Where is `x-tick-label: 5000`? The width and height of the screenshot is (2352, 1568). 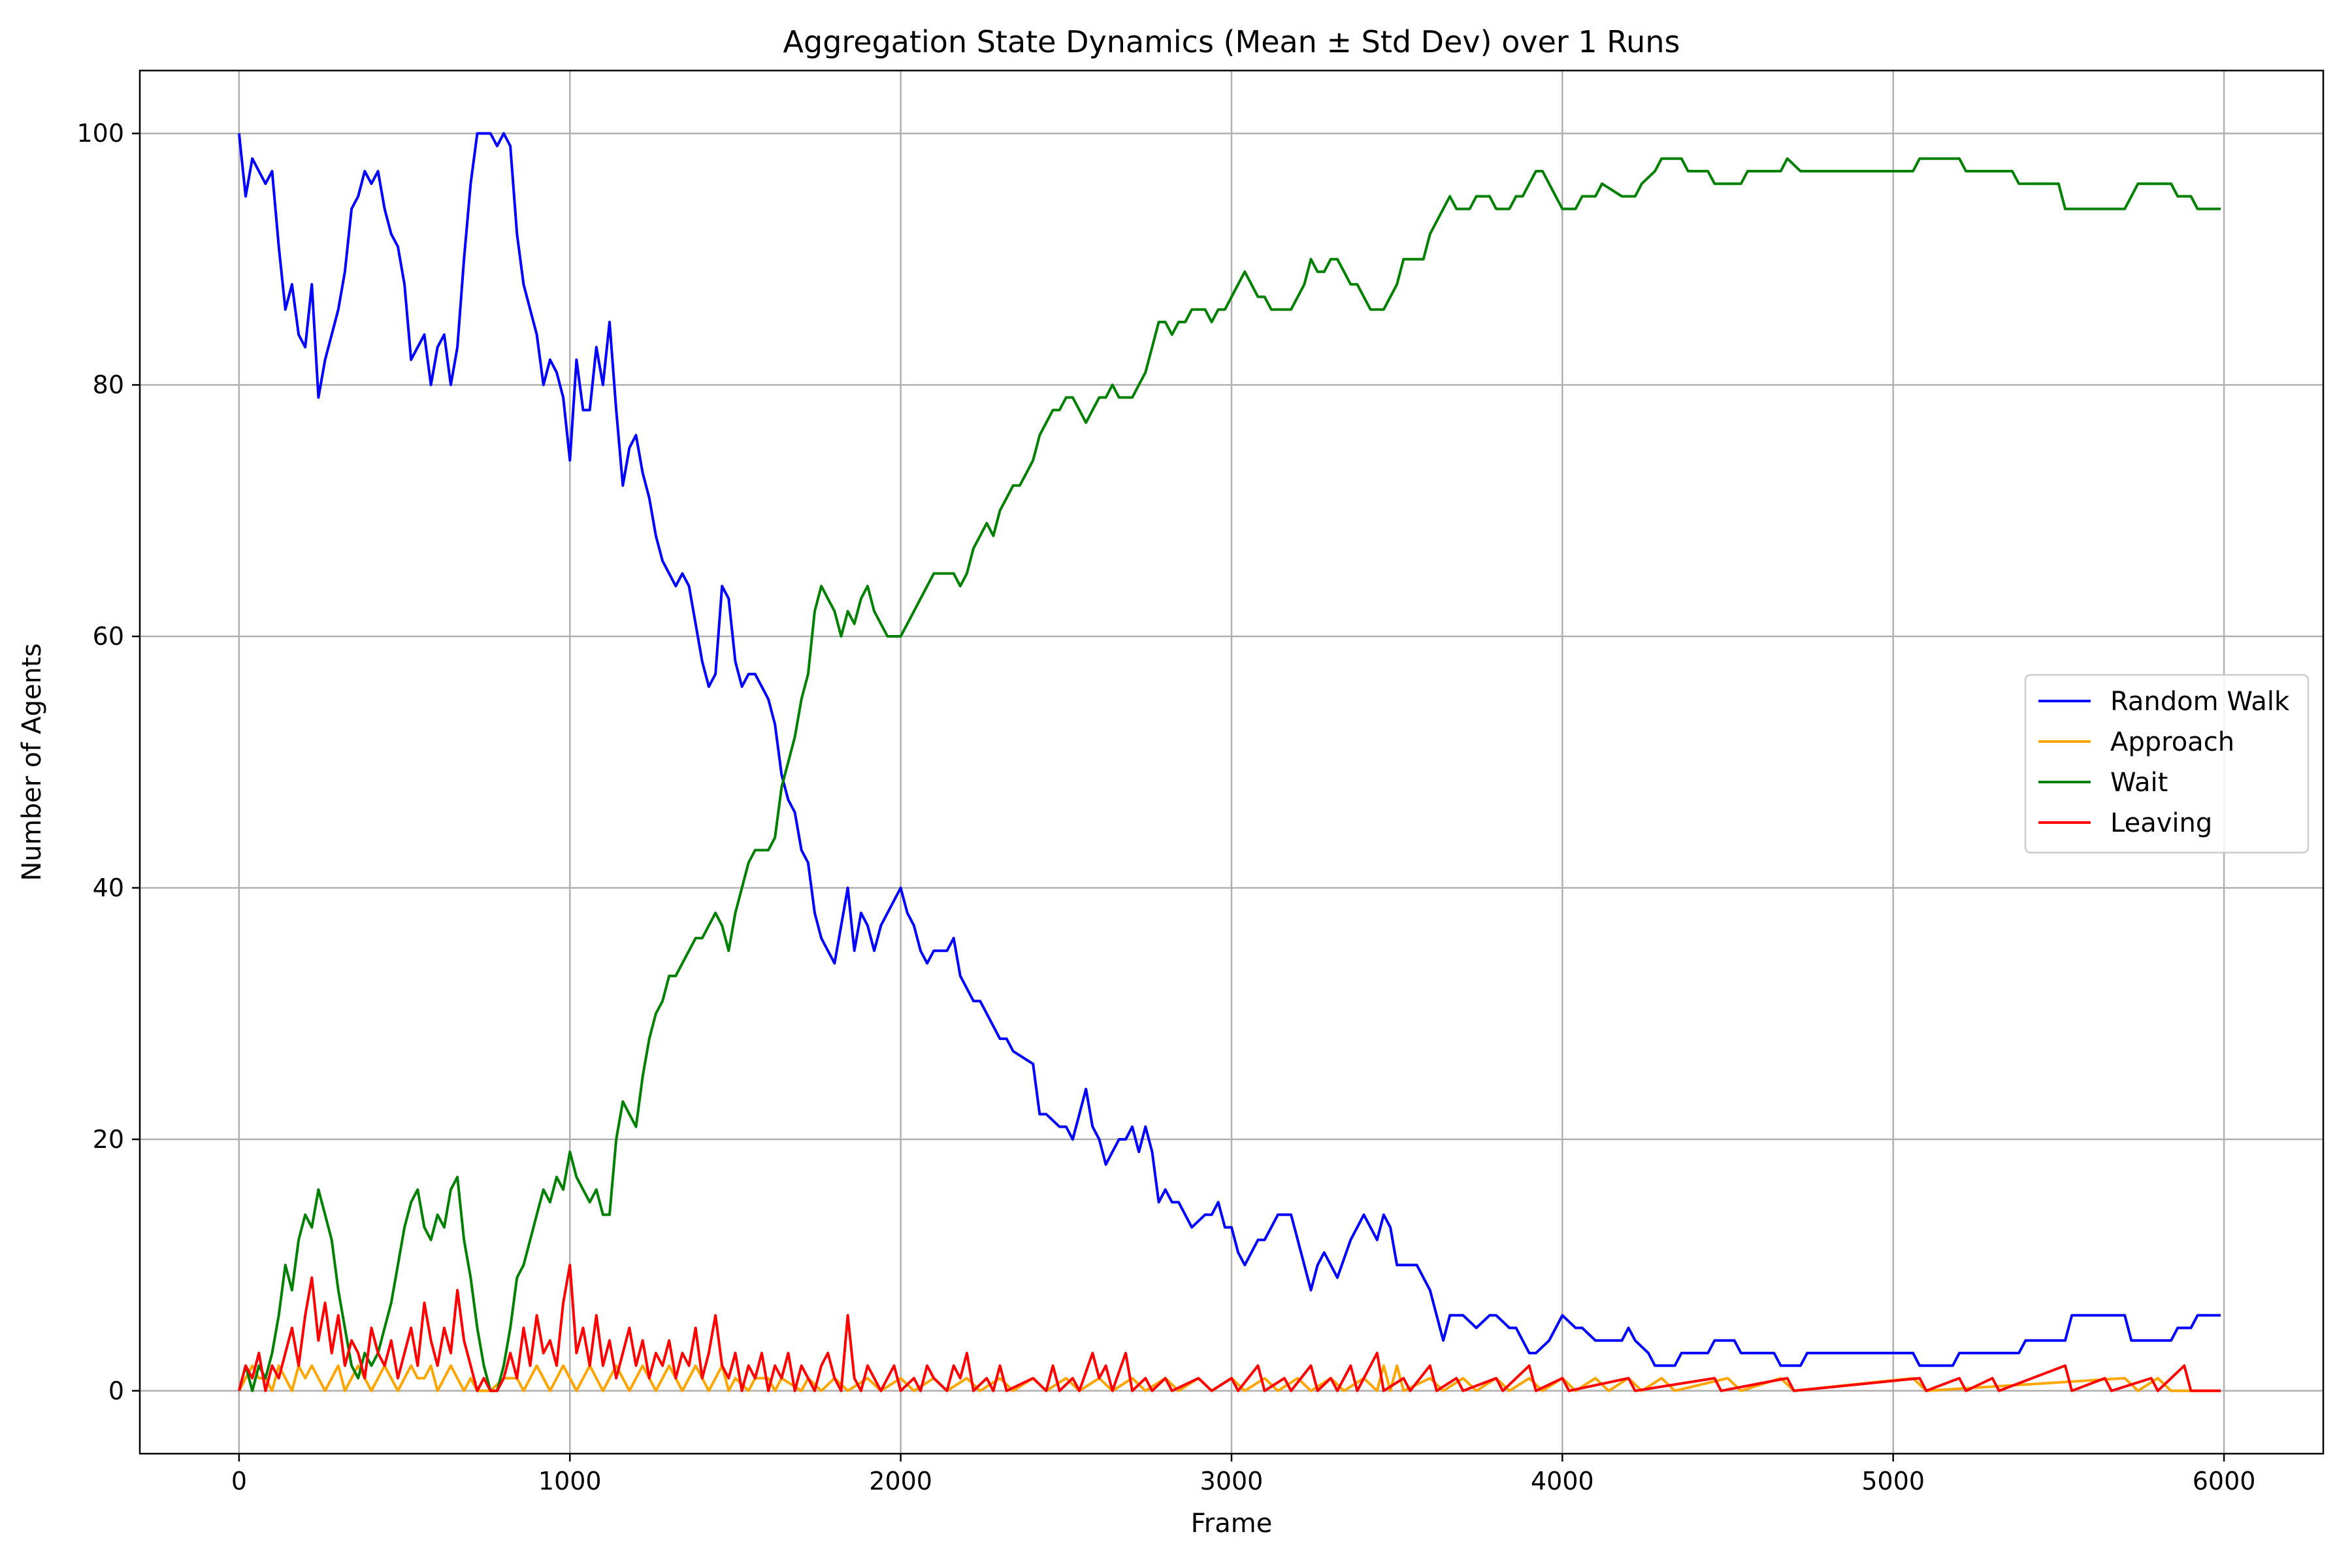
x-tick-label: 5000 is located at coordinates (1893, 1481).